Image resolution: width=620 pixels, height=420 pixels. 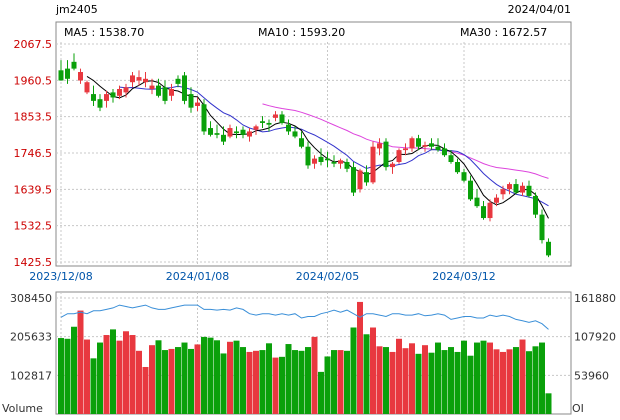 I want to click on price-tick-label: 1746.5, so click(x=33, y=153).